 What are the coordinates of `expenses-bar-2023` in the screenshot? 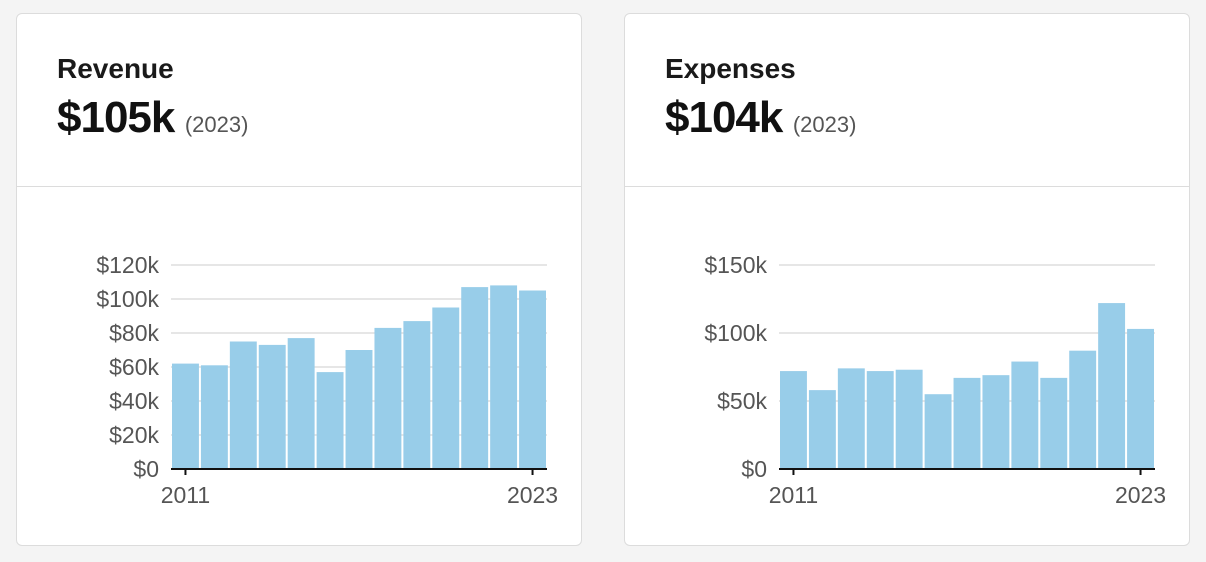 It's located at (1140, 398).